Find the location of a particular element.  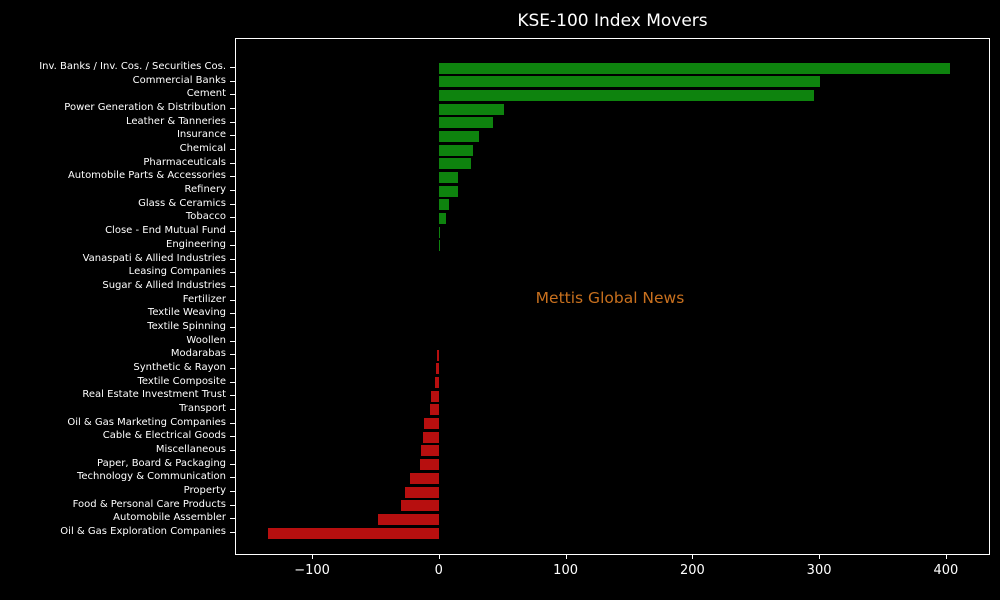

category-label: Vanaspati & Allied Industries is located at coordinates (154, 258).